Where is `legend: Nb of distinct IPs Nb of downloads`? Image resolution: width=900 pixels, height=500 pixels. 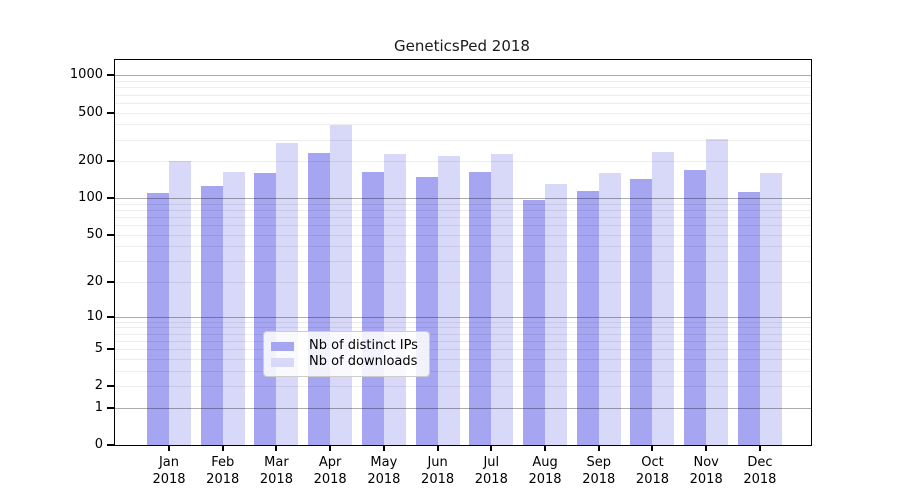
legend: Nb of distinct IPs Nb of downloads is located at coordinates (346, 354).